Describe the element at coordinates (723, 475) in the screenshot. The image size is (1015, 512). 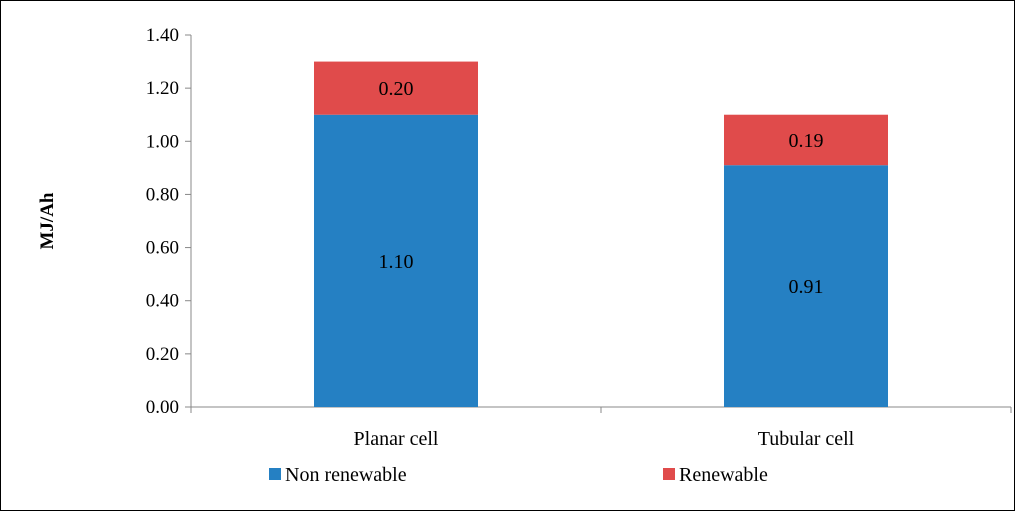
I see `legend-label: Renewable` at that location.